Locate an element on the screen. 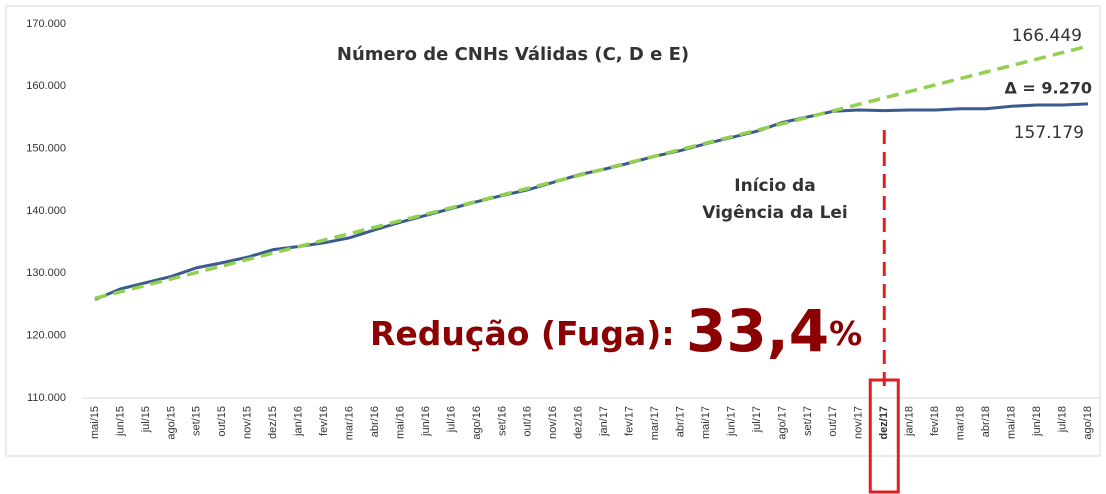  y-tick-label: 120.000 is located at coordinates (46, 336).